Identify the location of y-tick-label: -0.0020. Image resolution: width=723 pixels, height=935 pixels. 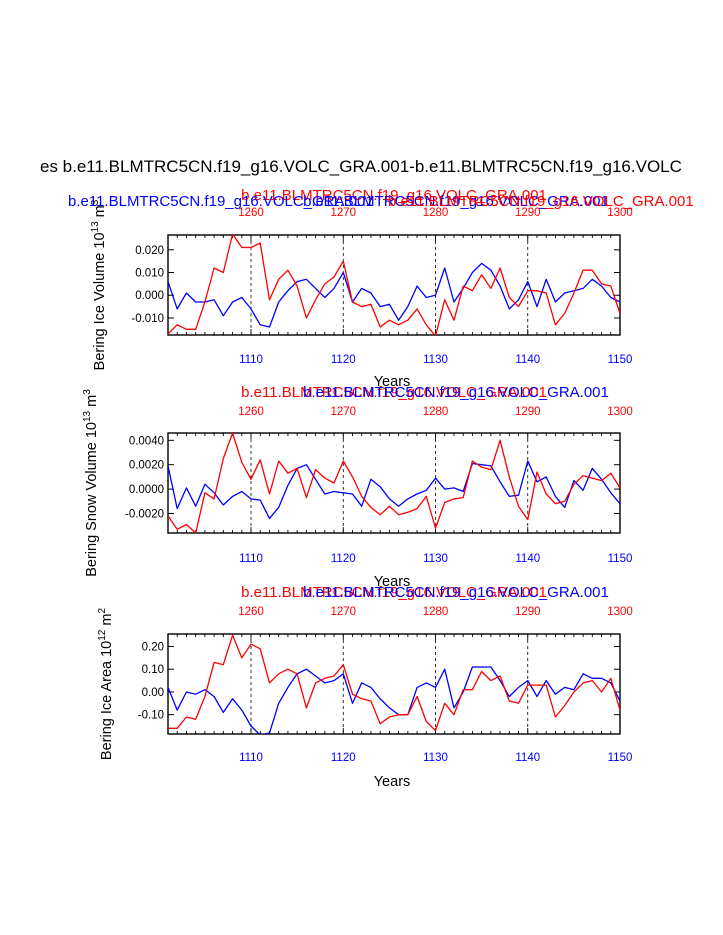
(144, 514).